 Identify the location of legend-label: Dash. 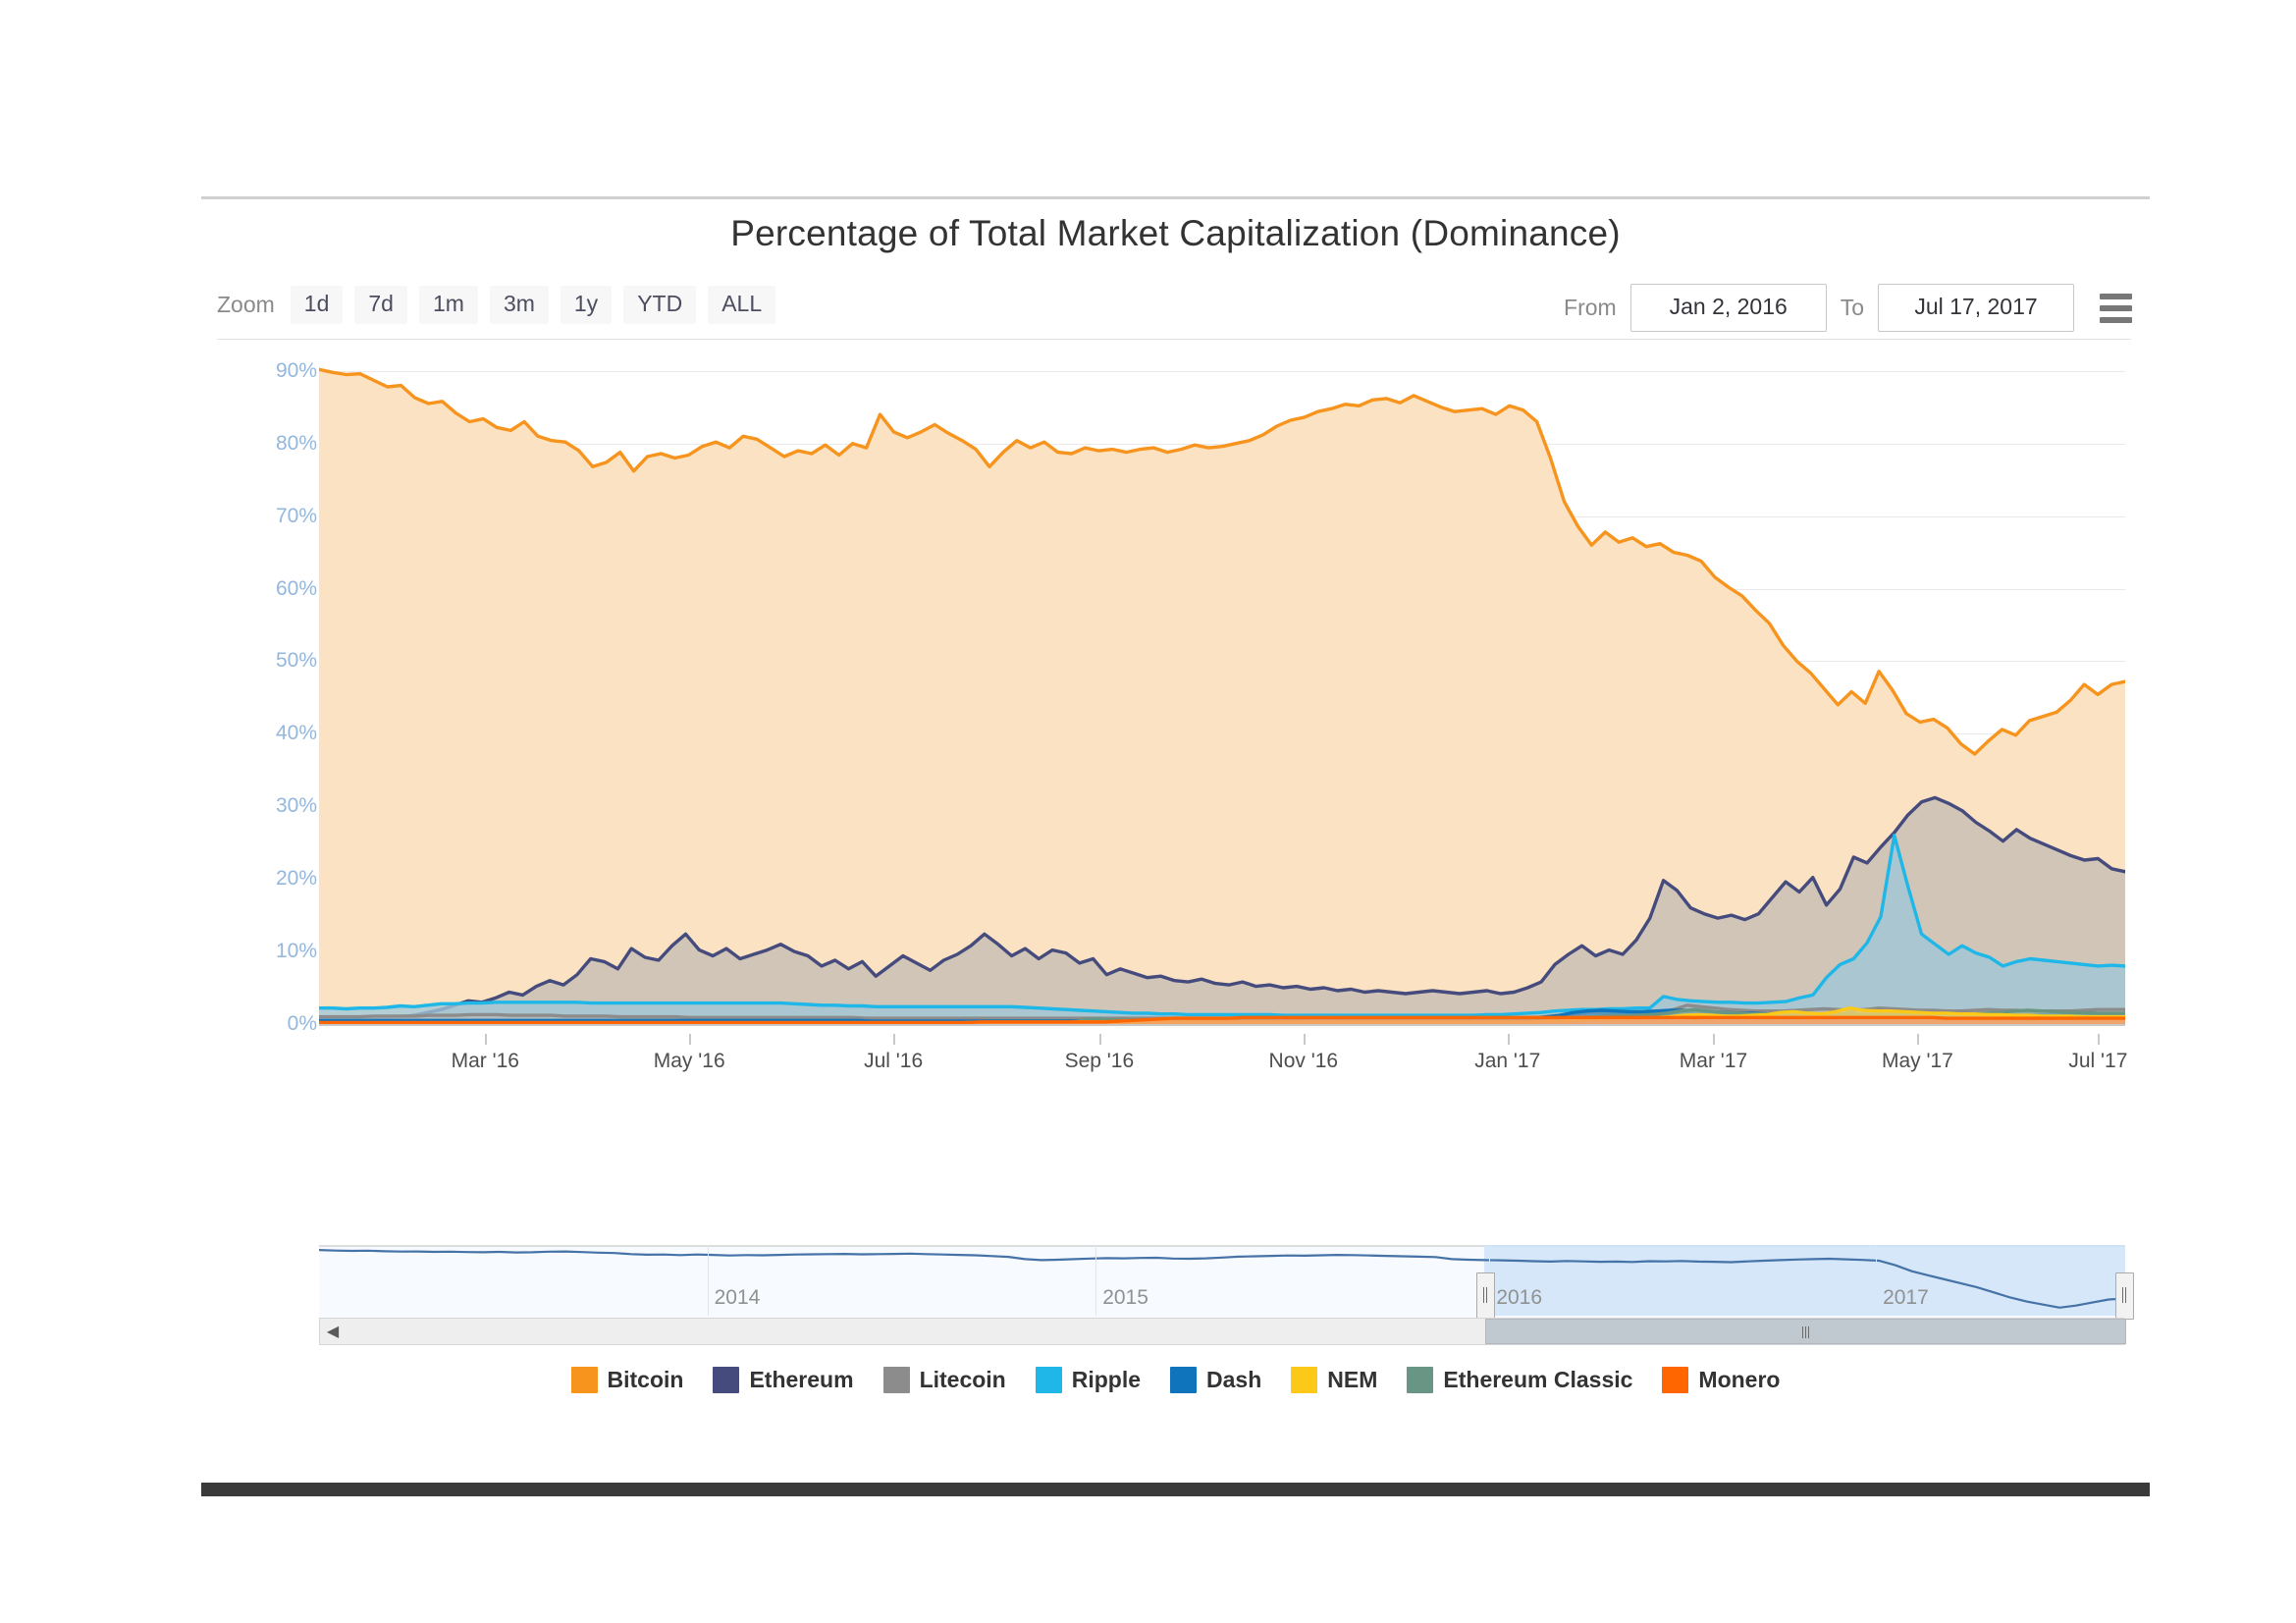
(1234, 1379).